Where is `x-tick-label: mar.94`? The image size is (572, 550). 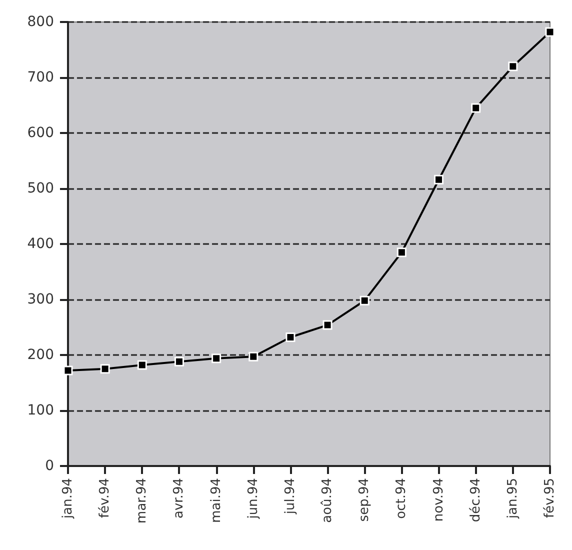 x-tick-label: mar.94 is located at coordinates (142, 501).